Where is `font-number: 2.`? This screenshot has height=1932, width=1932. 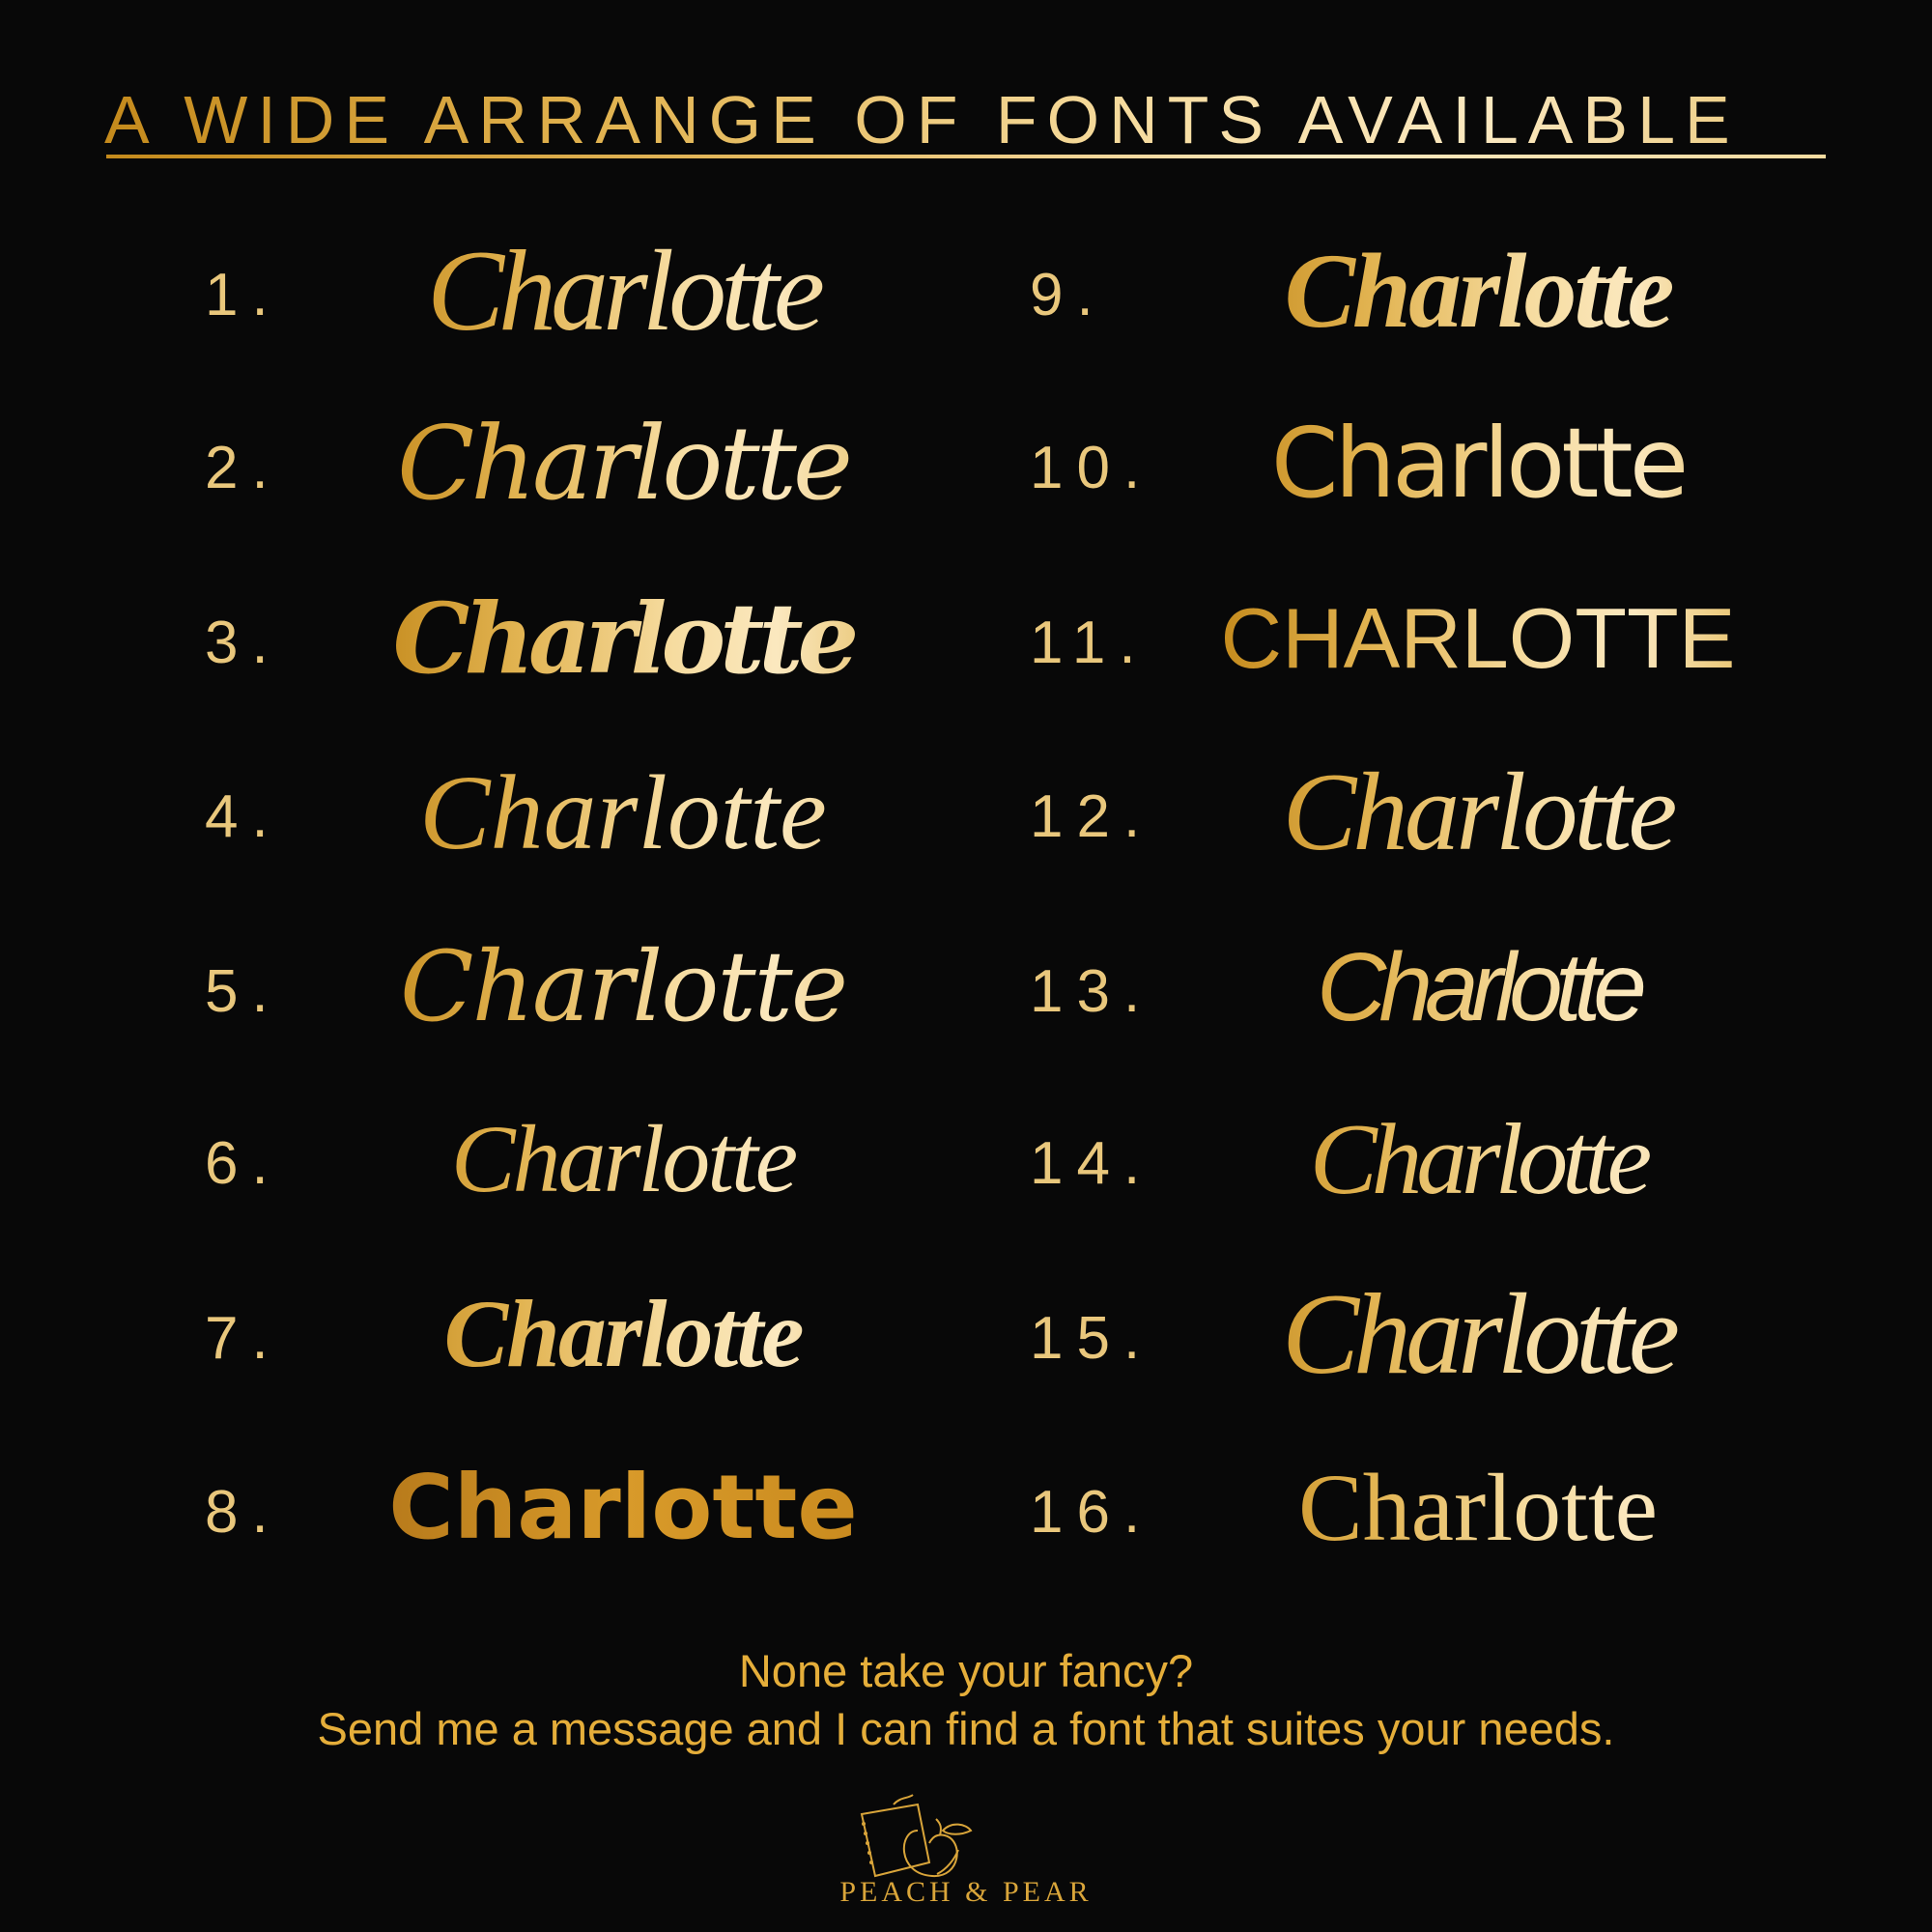 font-number: 2. is located at coordinates (243, 468).